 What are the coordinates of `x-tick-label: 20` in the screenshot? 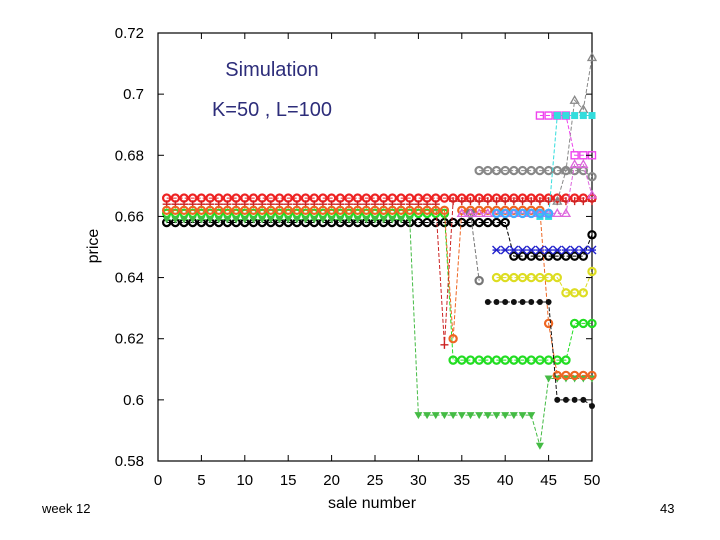 It's located at (331, 480).